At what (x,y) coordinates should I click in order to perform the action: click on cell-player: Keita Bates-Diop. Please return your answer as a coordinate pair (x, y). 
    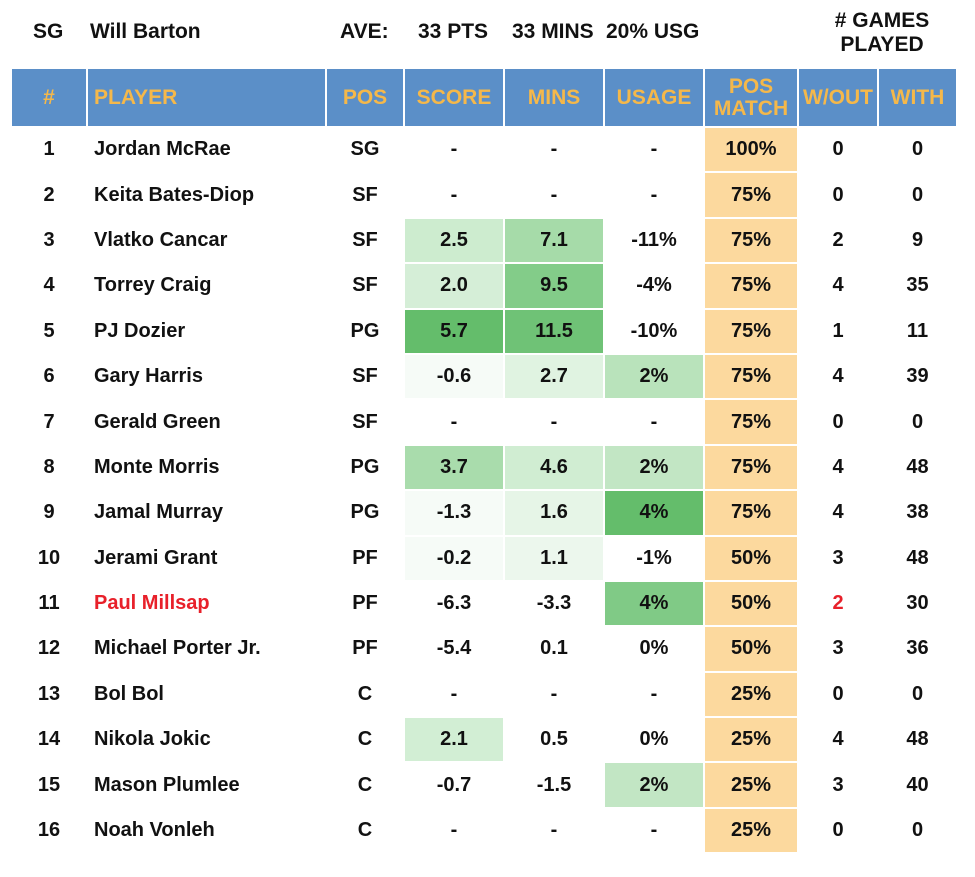
    Looking at the image, I should click on (174, 194).